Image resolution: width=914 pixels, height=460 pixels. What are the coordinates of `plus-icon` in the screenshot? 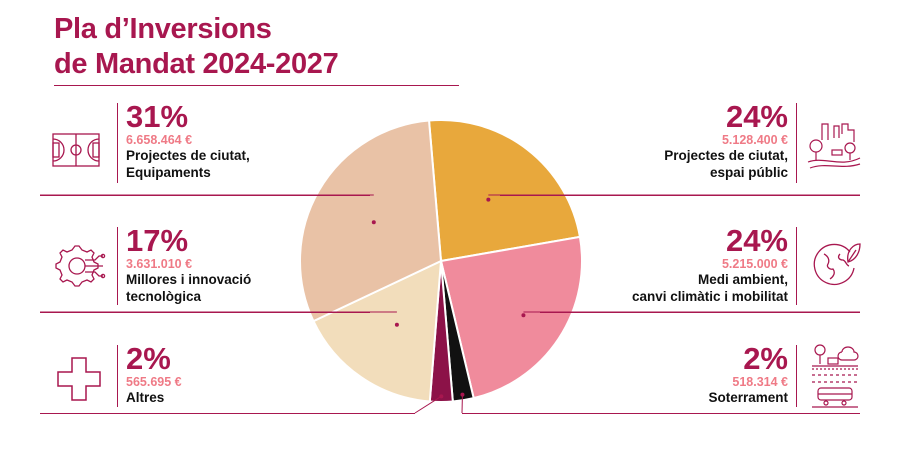 It's located at (79, 379).